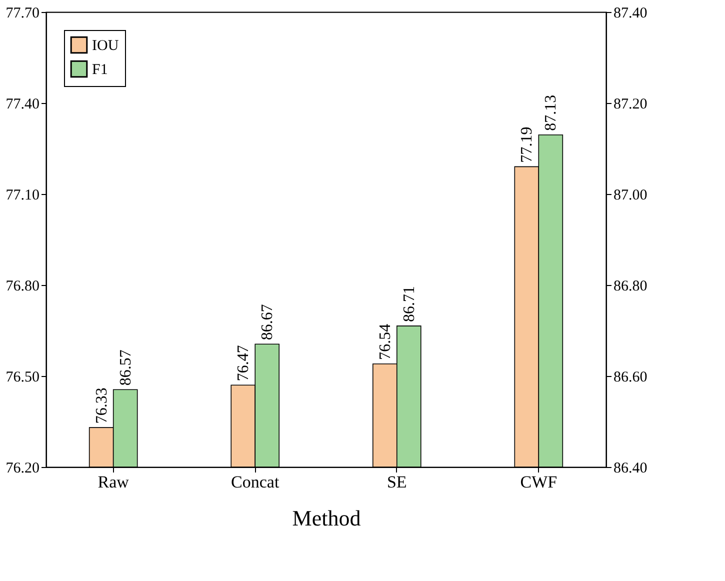  Describe the element at coordinates (409, 304) in the screenshot. I see `data-label: 86.71` at that location.